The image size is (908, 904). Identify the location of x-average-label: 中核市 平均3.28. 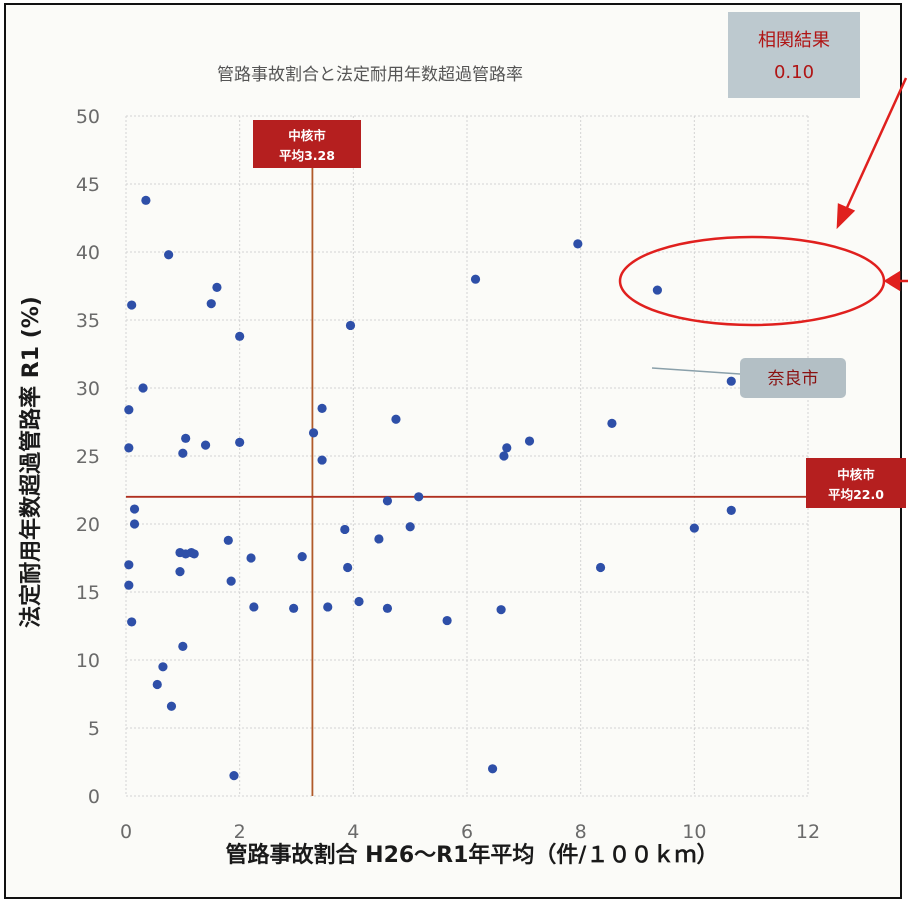
(307, 144).